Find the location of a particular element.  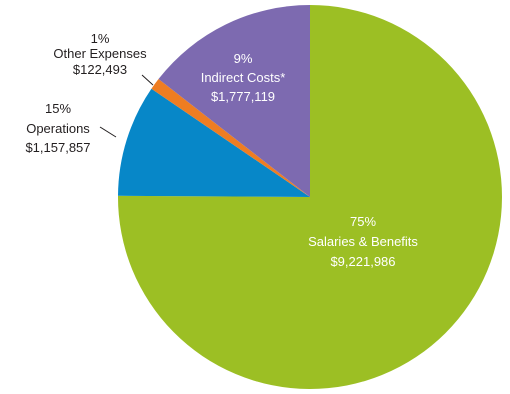

indirect-category-label: Indirect Costs* is located at coordinates (243, 77).